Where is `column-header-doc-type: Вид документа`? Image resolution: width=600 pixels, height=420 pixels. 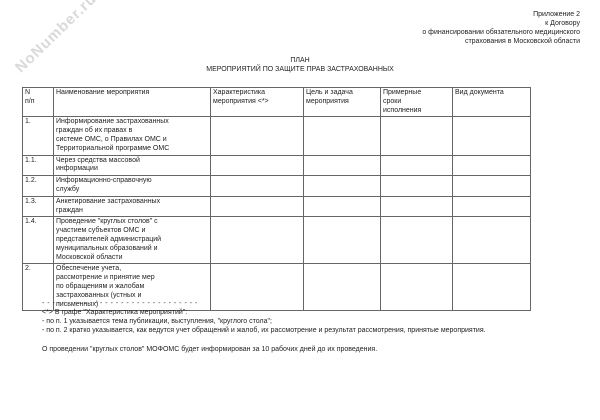
column-header-doc-type: Вид документа is located at coordinates (491, 102).